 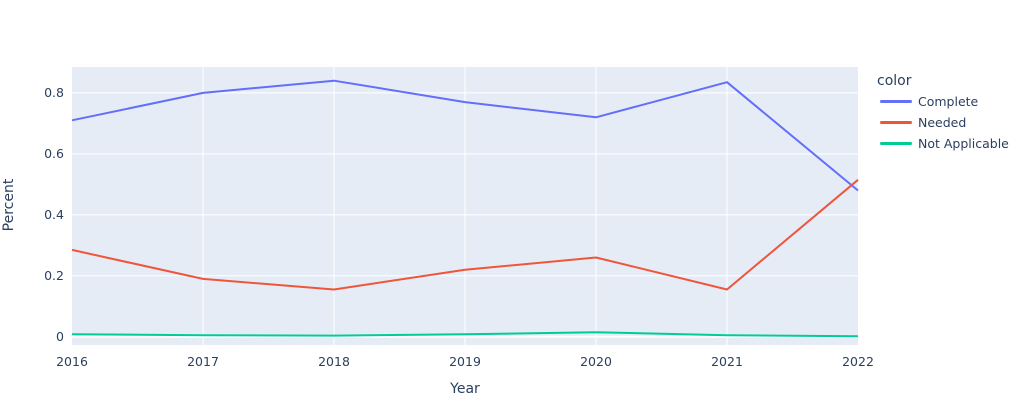 I want to click on y-tick-label: 0, so click(x=60, y=336).